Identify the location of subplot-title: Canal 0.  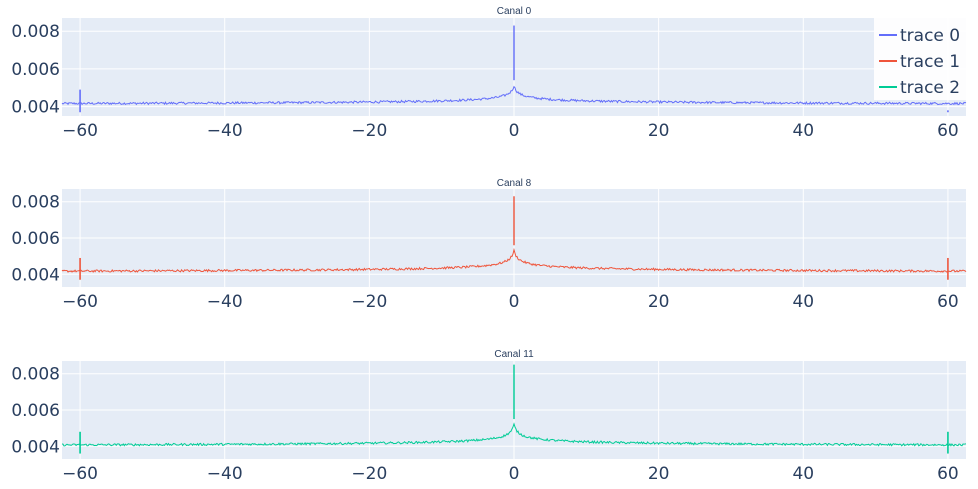
(514, 11).